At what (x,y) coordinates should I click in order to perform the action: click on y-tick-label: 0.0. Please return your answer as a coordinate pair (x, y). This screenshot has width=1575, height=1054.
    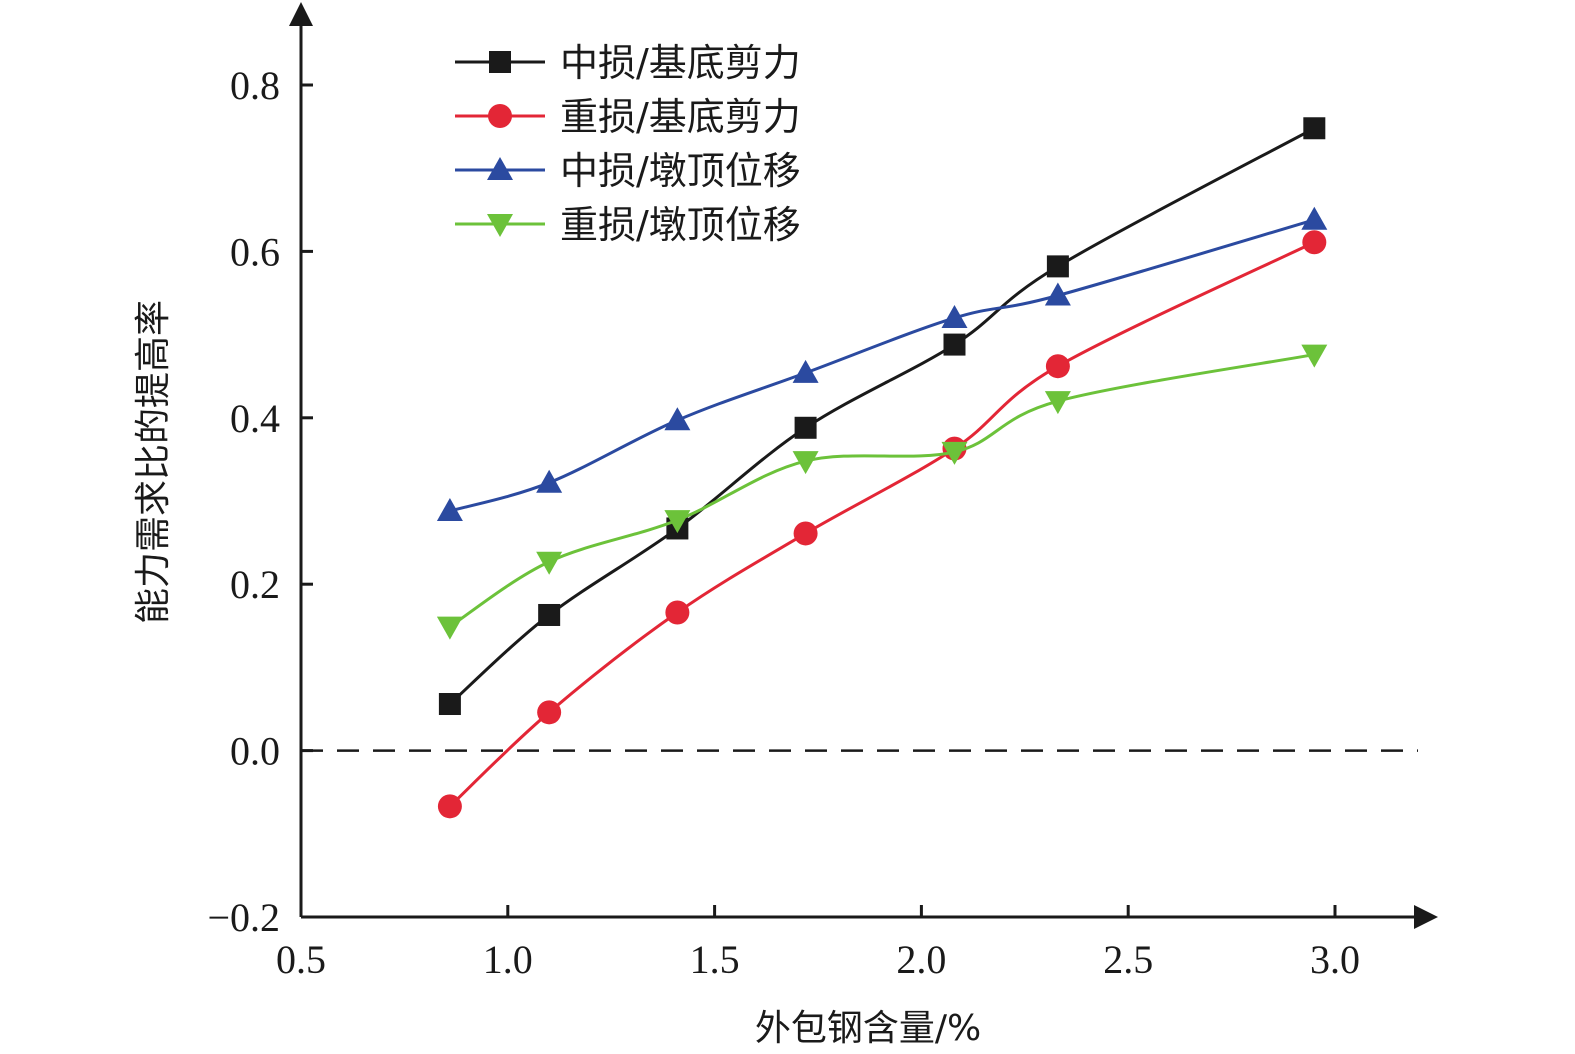
    Looking at the image, I should click on (255, 751).